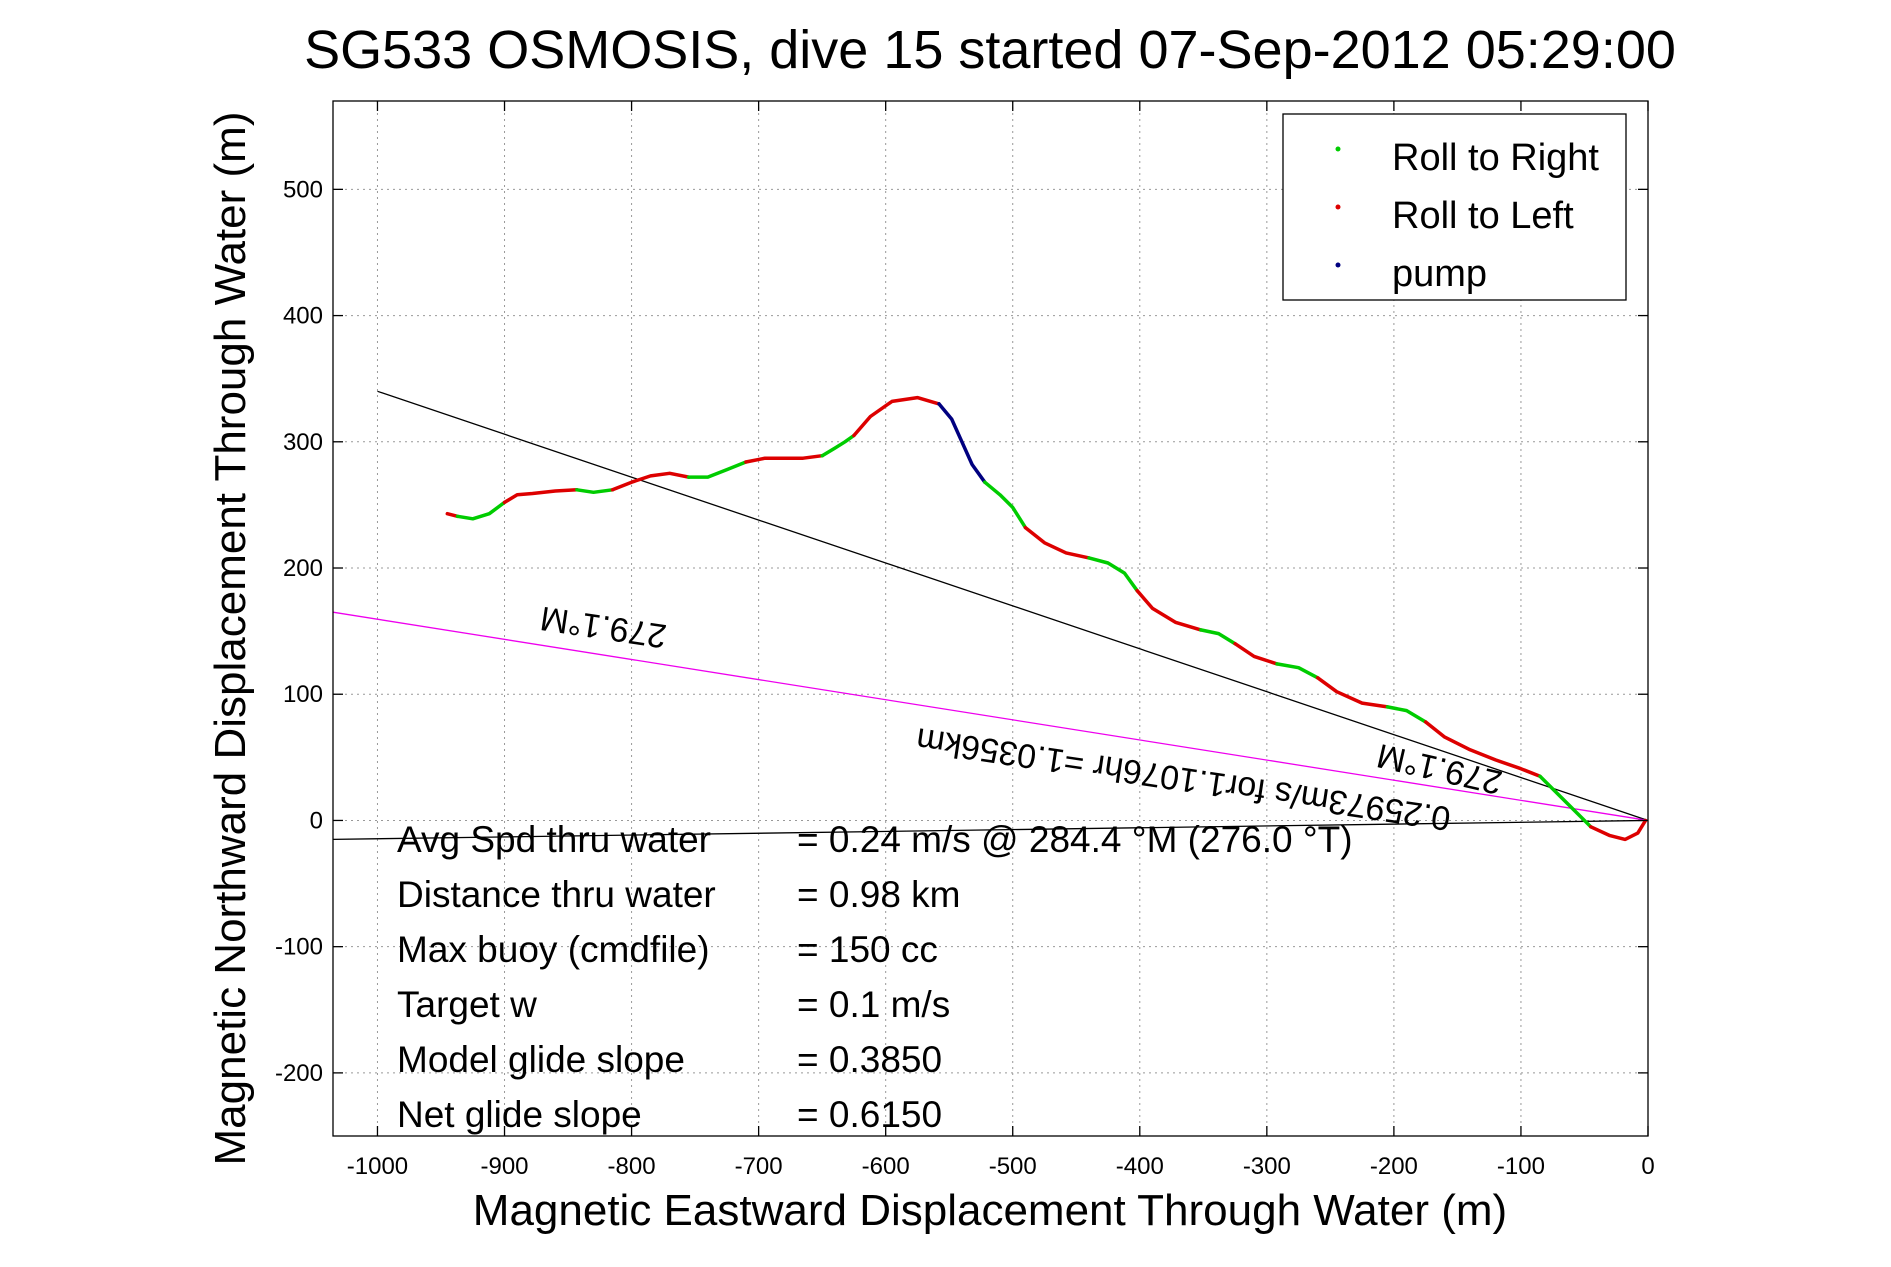  Describe the element at coordinates (541, 1059) in the screenshot. I see `stat-label: Model glide slope` at that location.